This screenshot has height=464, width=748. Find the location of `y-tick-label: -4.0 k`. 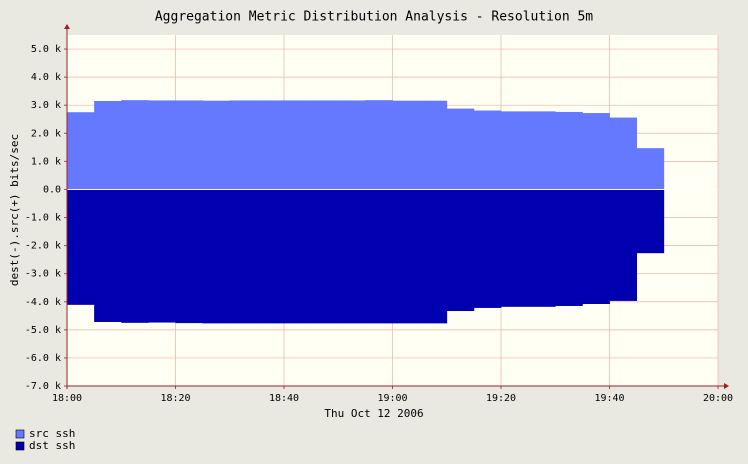

y-tick-label: -4.0 k is located at coordinates (43, 302).